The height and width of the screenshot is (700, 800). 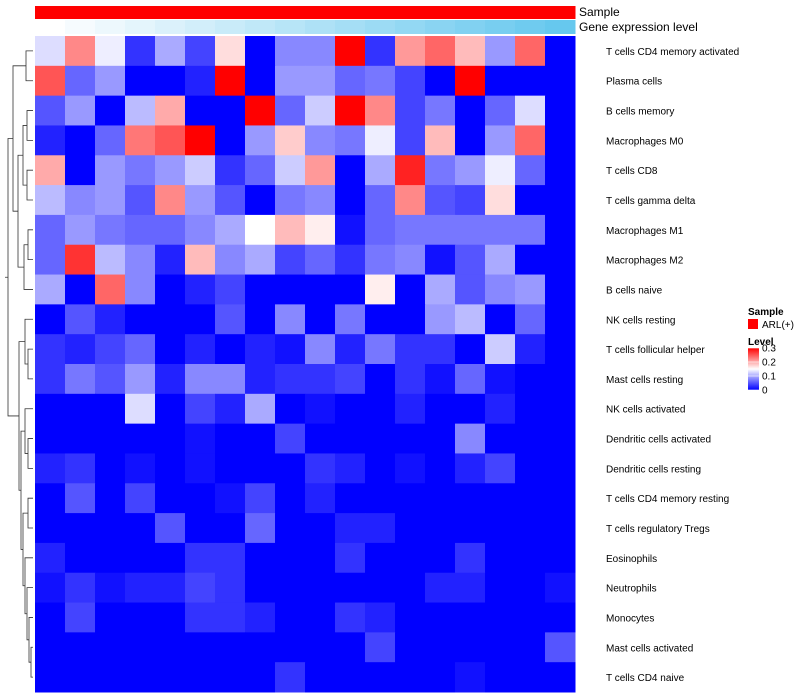 What do you see at coordinates (631, 559) in the screenshot?
I see `row-label: Eosinophils` at bounding box center [631, 559].